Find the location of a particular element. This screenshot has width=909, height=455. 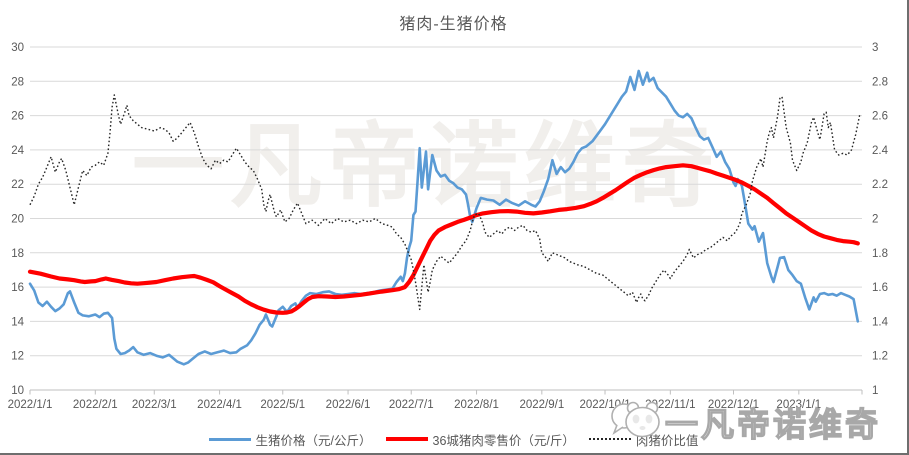

x-axis-tick-label: 2022/12/1 is located at coordinates (733, 405).